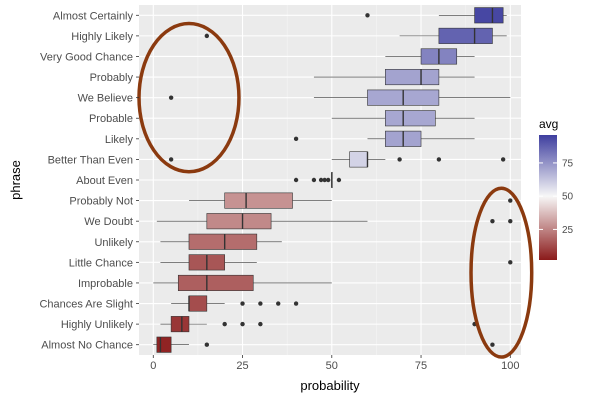 The height and width of the screenshot is (400, 600). What do you see at coordinates (242, 366) in the screenshot?
I see `x-tick-label: 25` at bounding box center [242, 366].